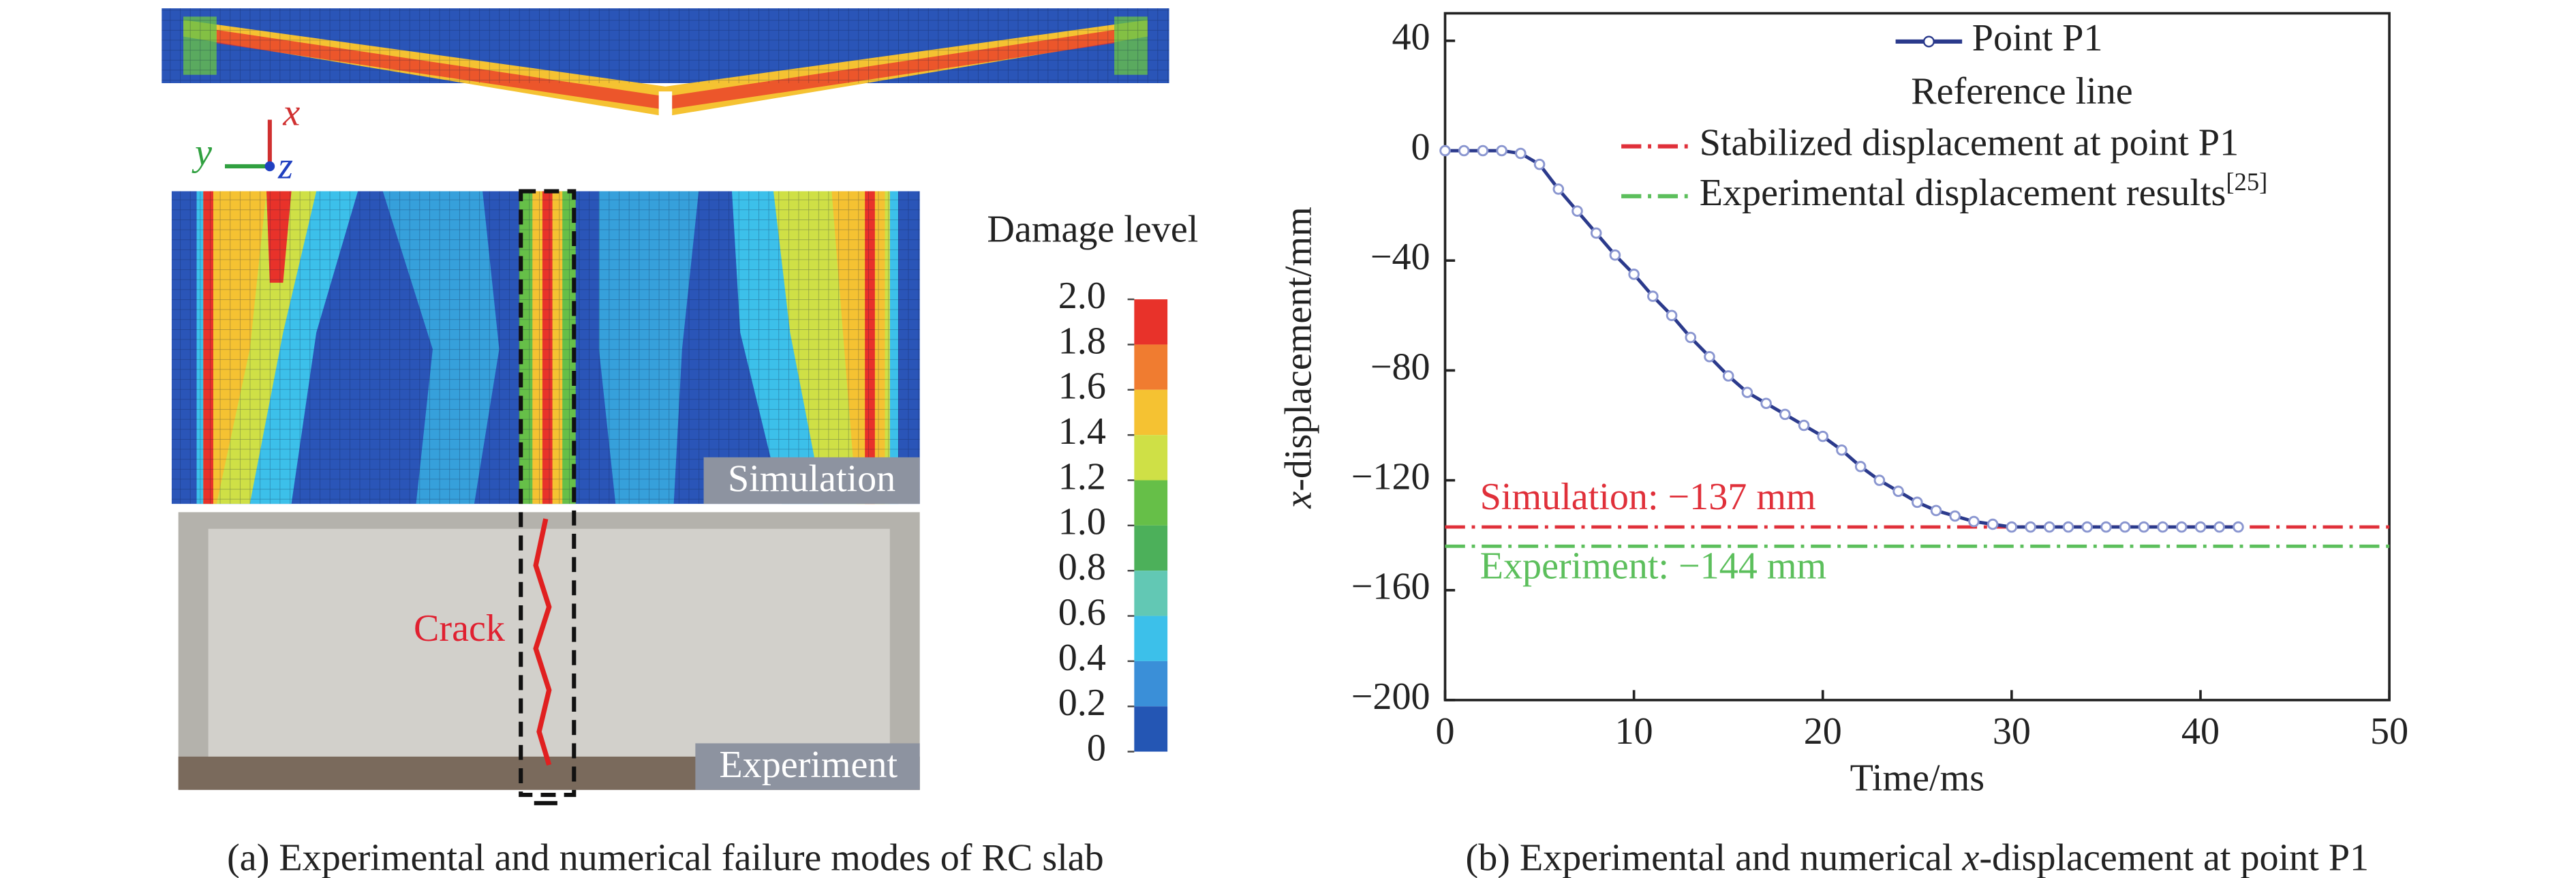 The image size is (2576, 878). I want to click on y-tick-label: −40, so click(1400, 257).